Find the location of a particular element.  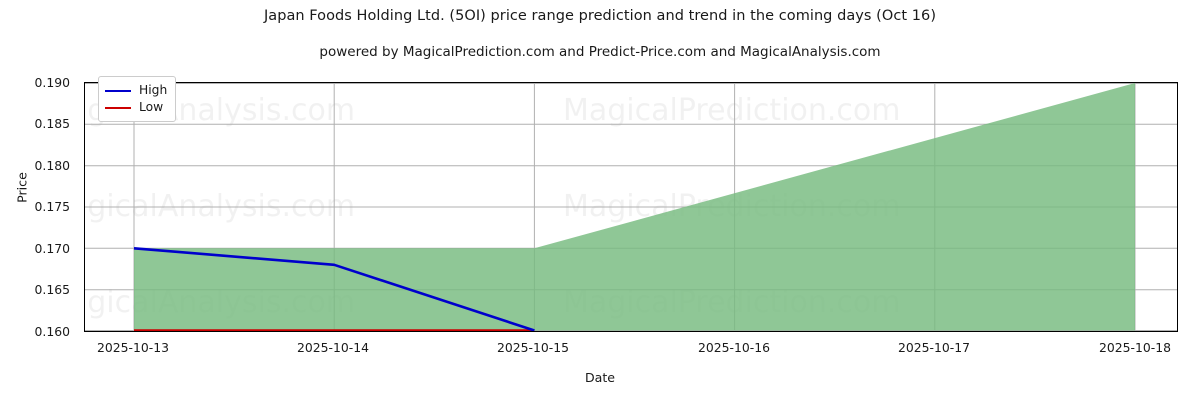

legend-swatch-low-icon is located at coordinates (118, 107).